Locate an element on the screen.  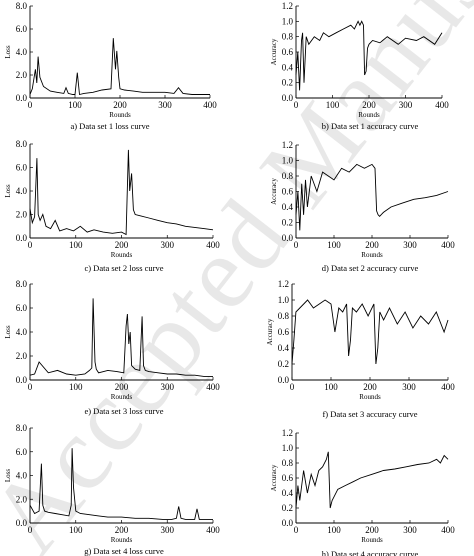
series-line-a is located at coordinates (119, 67).